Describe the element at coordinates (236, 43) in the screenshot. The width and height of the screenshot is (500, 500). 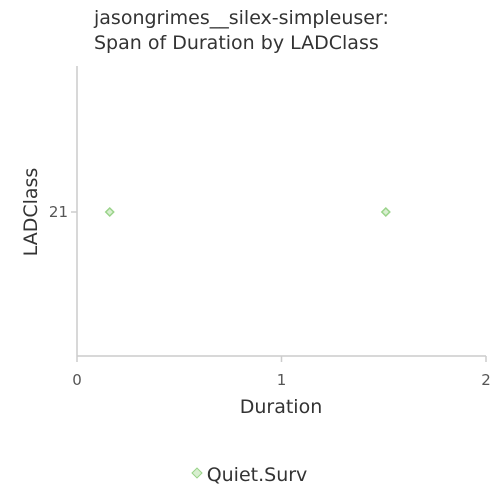
I see `chart-title-line-2: Span of Duration by LADClass` at that location.